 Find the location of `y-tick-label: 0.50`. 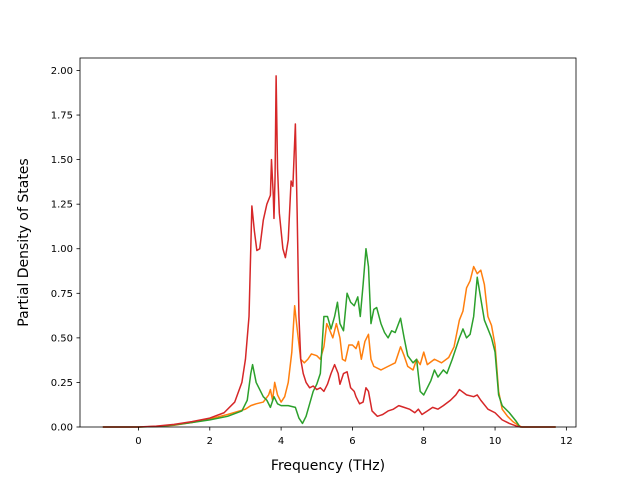

y-tick-label: 0.50 is located at coordinates (62, 338).